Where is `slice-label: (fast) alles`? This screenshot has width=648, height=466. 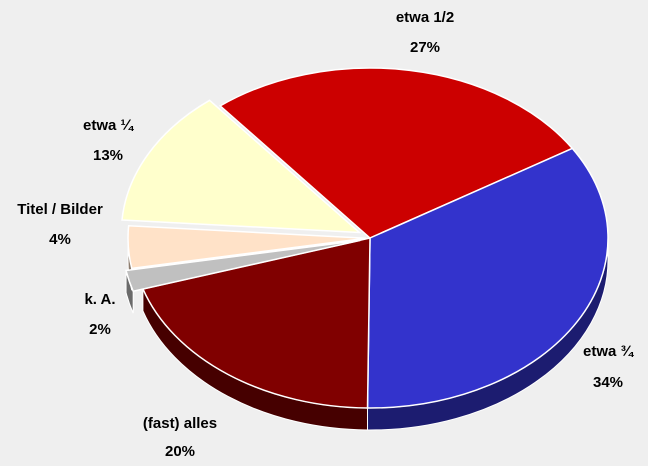
slice-label: (fast) alles is located at coordinates (180, 423).